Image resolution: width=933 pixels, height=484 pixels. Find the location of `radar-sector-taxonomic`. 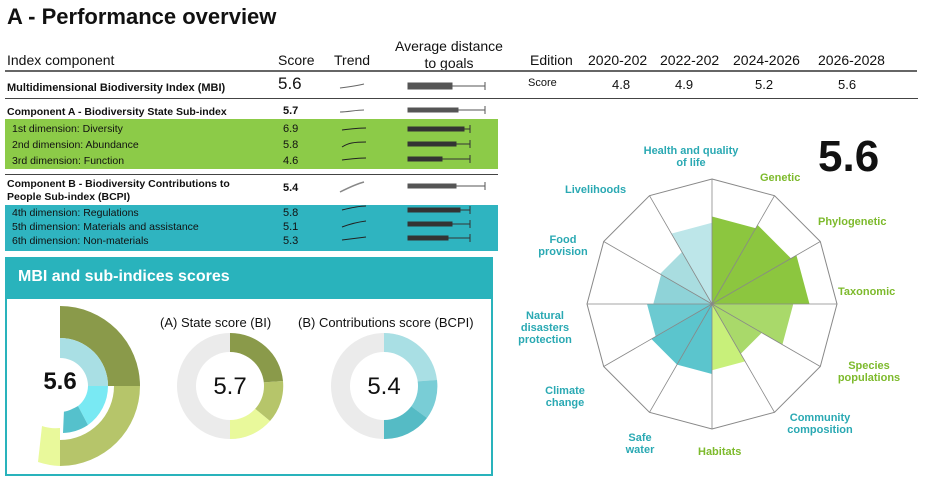

radar-sector-taxonomic is located at coordinates (761, 279).